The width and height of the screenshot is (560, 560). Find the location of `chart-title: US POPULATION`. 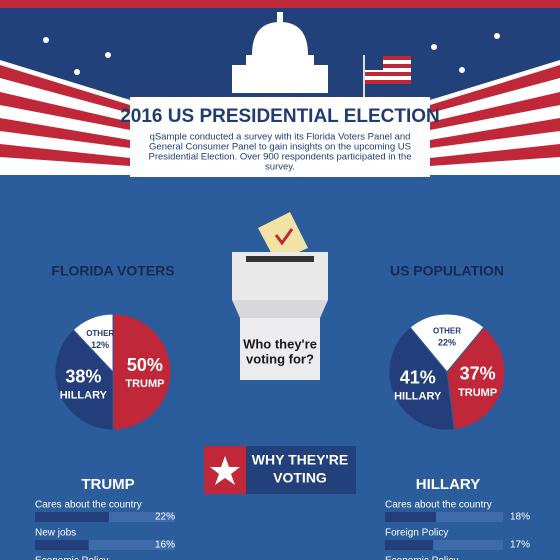

chart-title: US POPULATION is located at coordinates (447, 271).